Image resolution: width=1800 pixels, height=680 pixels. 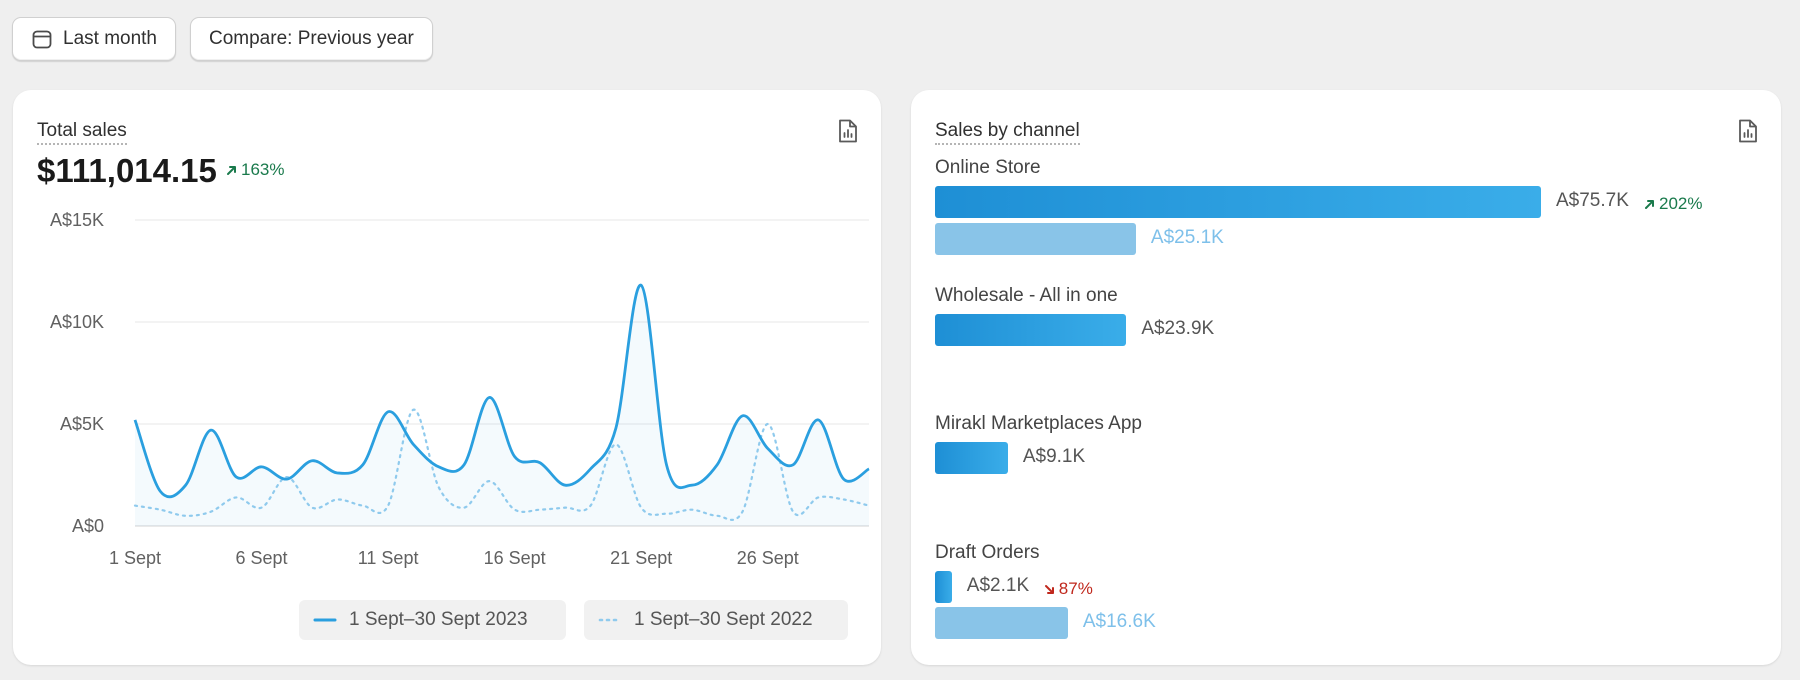 I want to click on y-tick-label: A$0, so click(x=88, y=526).